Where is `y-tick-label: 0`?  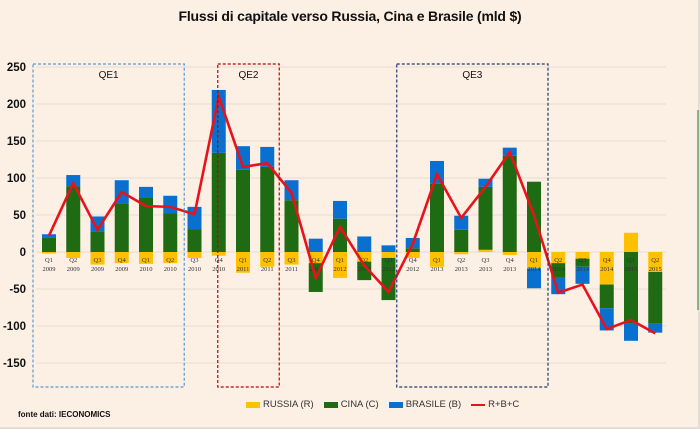 y-tick-label: 0 is located at coordinates (23, 253).